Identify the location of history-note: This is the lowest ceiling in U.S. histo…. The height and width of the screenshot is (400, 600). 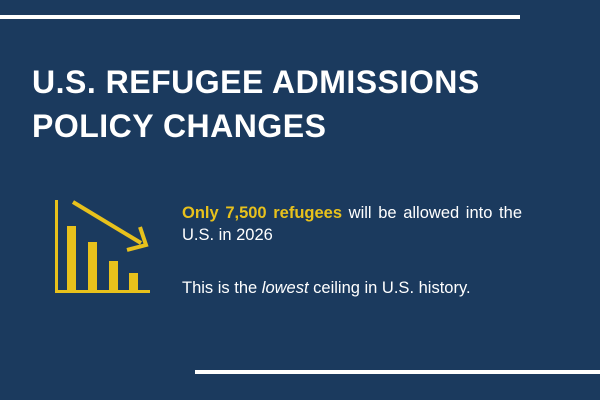
(352, 288).